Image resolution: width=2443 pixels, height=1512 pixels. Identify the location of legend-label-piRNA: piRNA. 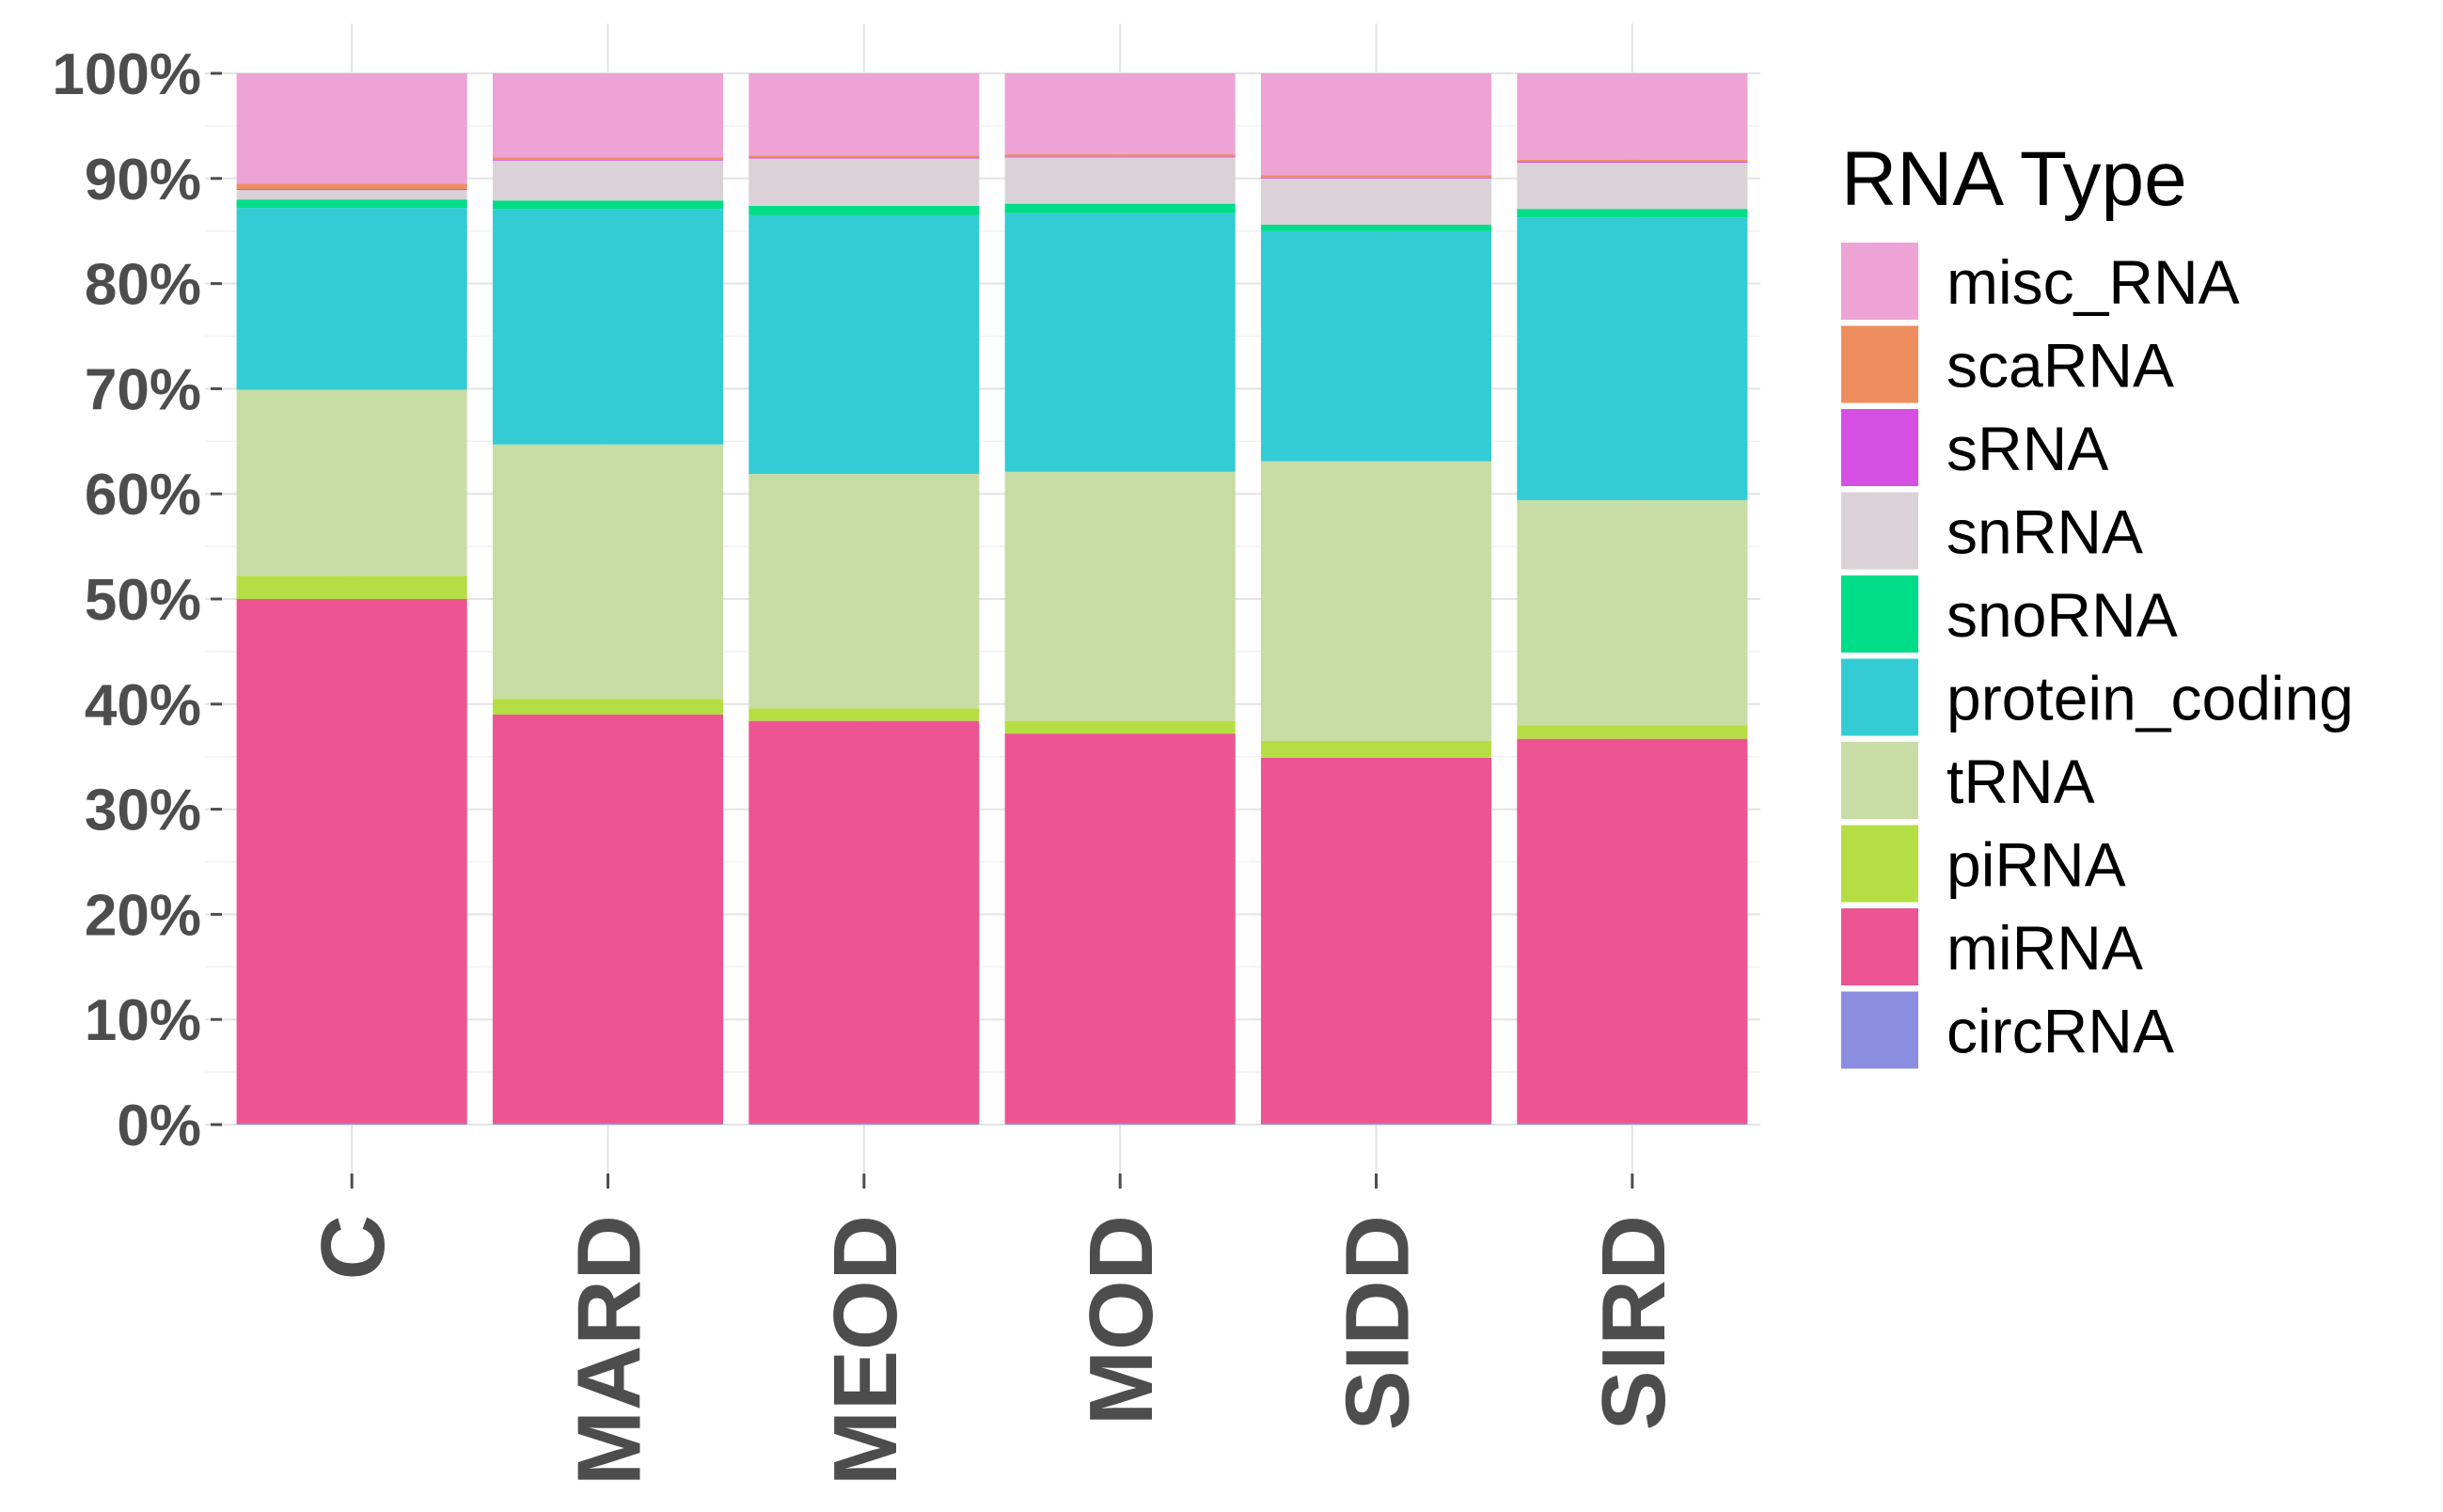
(2037, 865).